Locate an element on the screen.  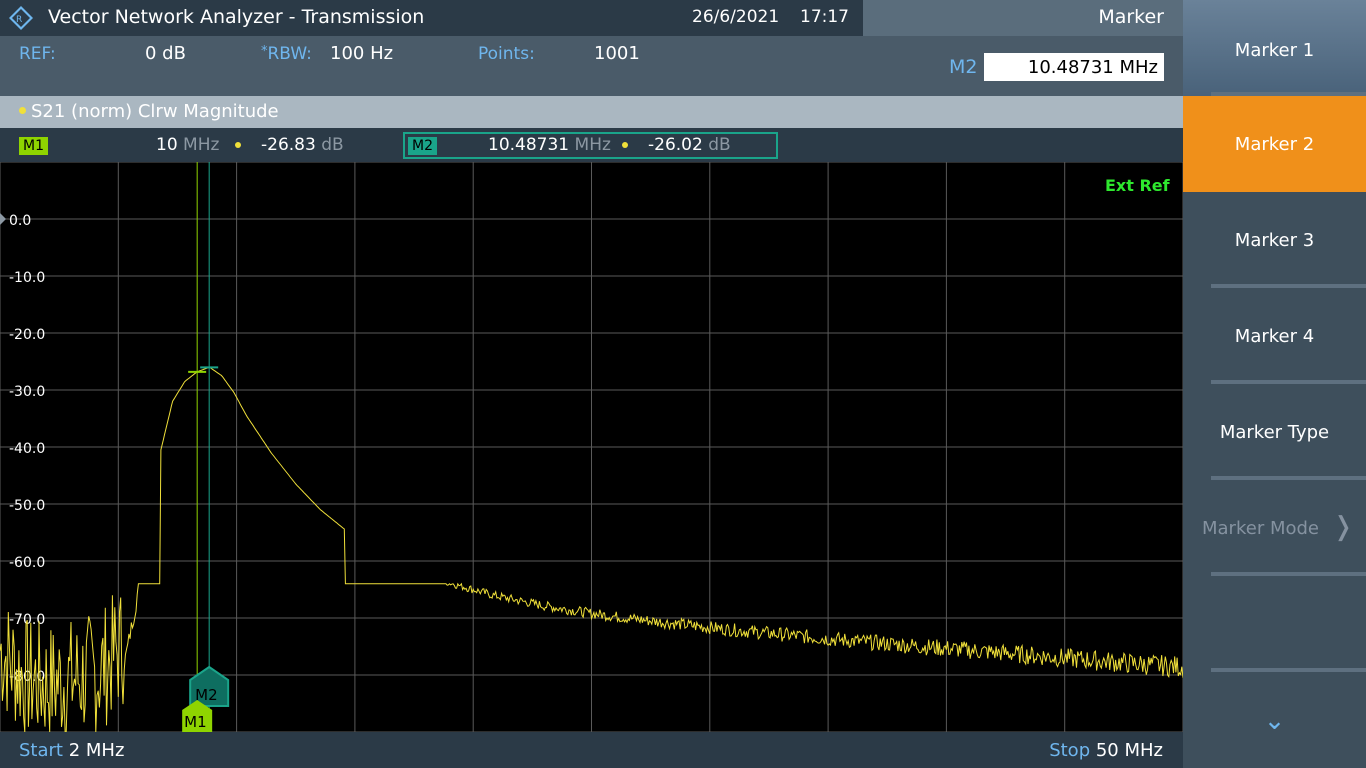
marker-frequency-input is located at coordinates (1074, 67).